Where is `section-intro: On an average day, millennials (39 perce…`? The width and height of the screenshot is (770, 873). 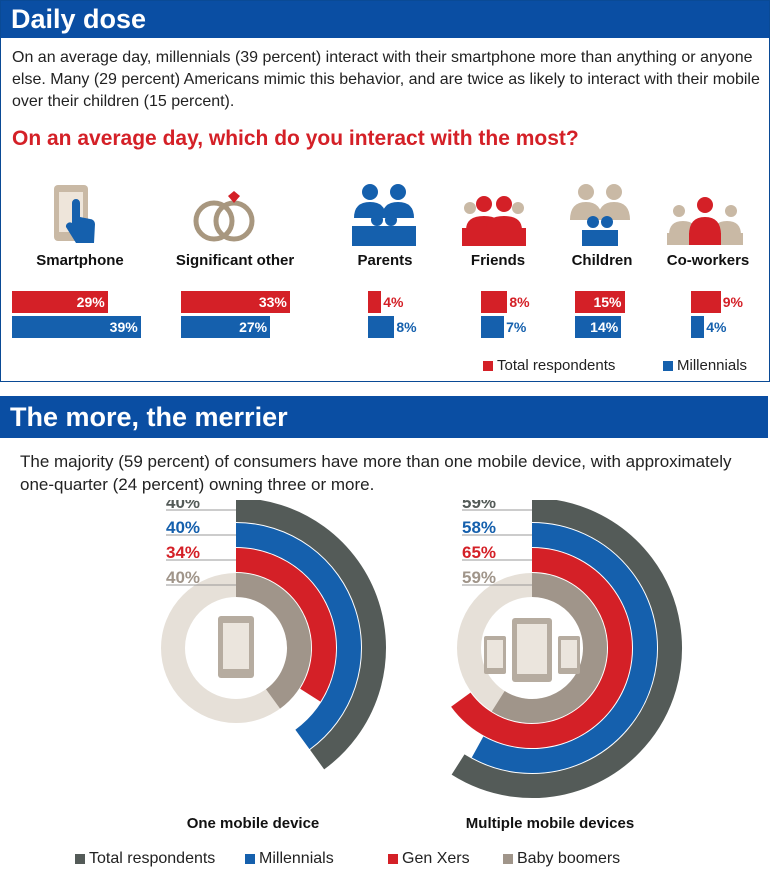
section-intro: On an average day, millennials (39 perce… is located at coordinates (386, 79).